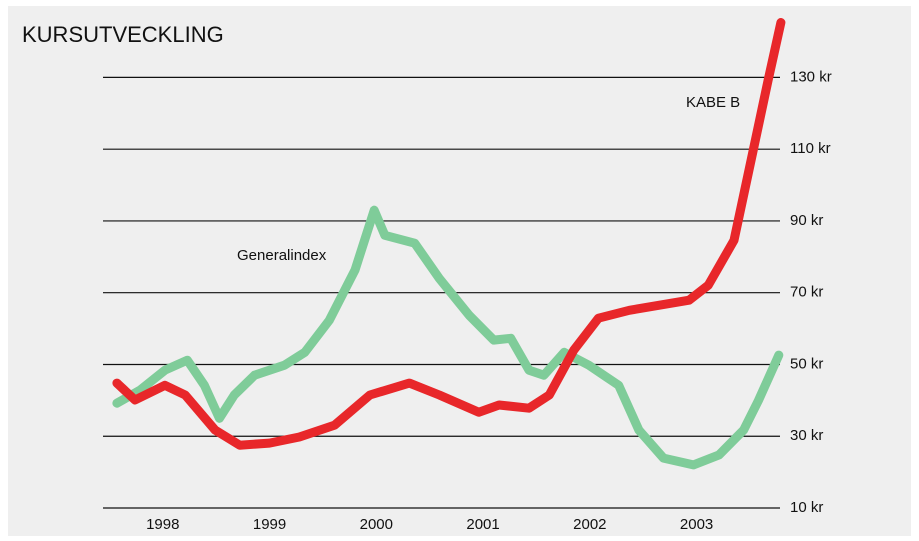 The width and height of the screenshot is (919, 541). Describe the element at coordinates (811, 76) in the screenshot. I see `y-tick-label: 130 kr` at that location.